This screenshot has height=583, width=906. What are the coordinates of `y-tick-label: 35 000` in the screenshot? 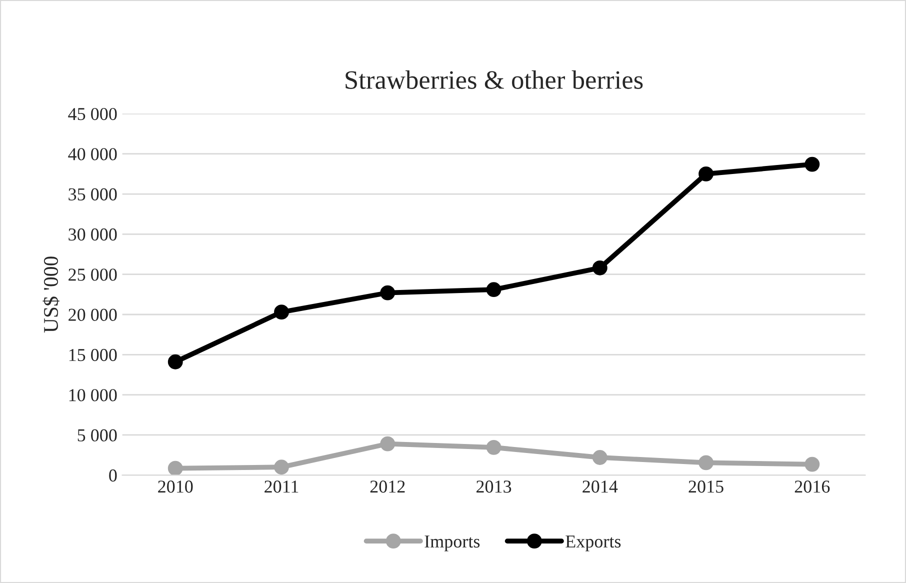 It's located at (92, 194).